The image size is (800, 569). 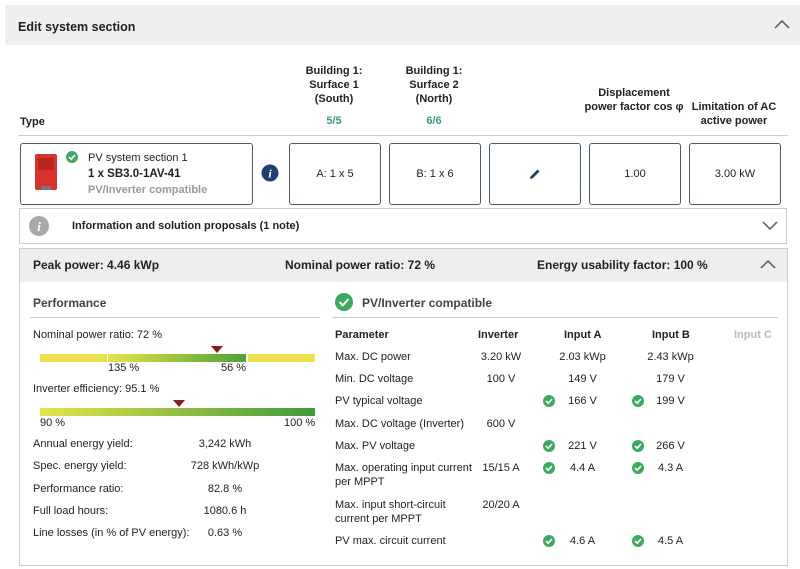 I want to click on inverter-image, so click(x=46, y=172).